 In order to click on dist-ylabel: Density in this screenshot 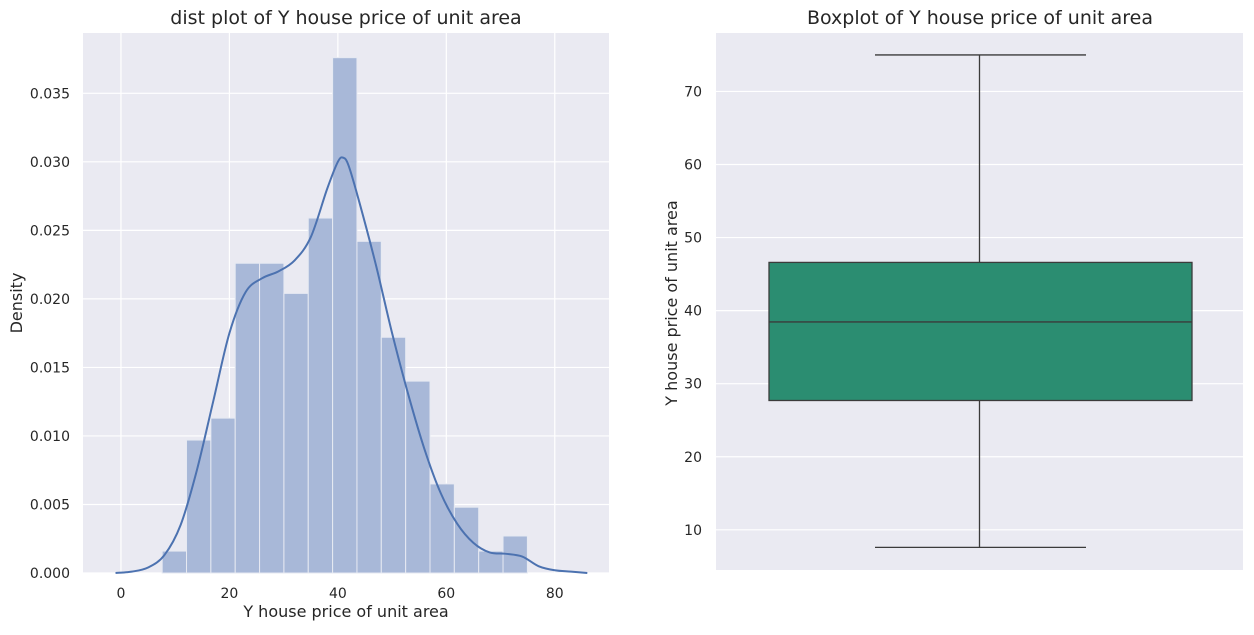, I will do `click(16, 303)`.